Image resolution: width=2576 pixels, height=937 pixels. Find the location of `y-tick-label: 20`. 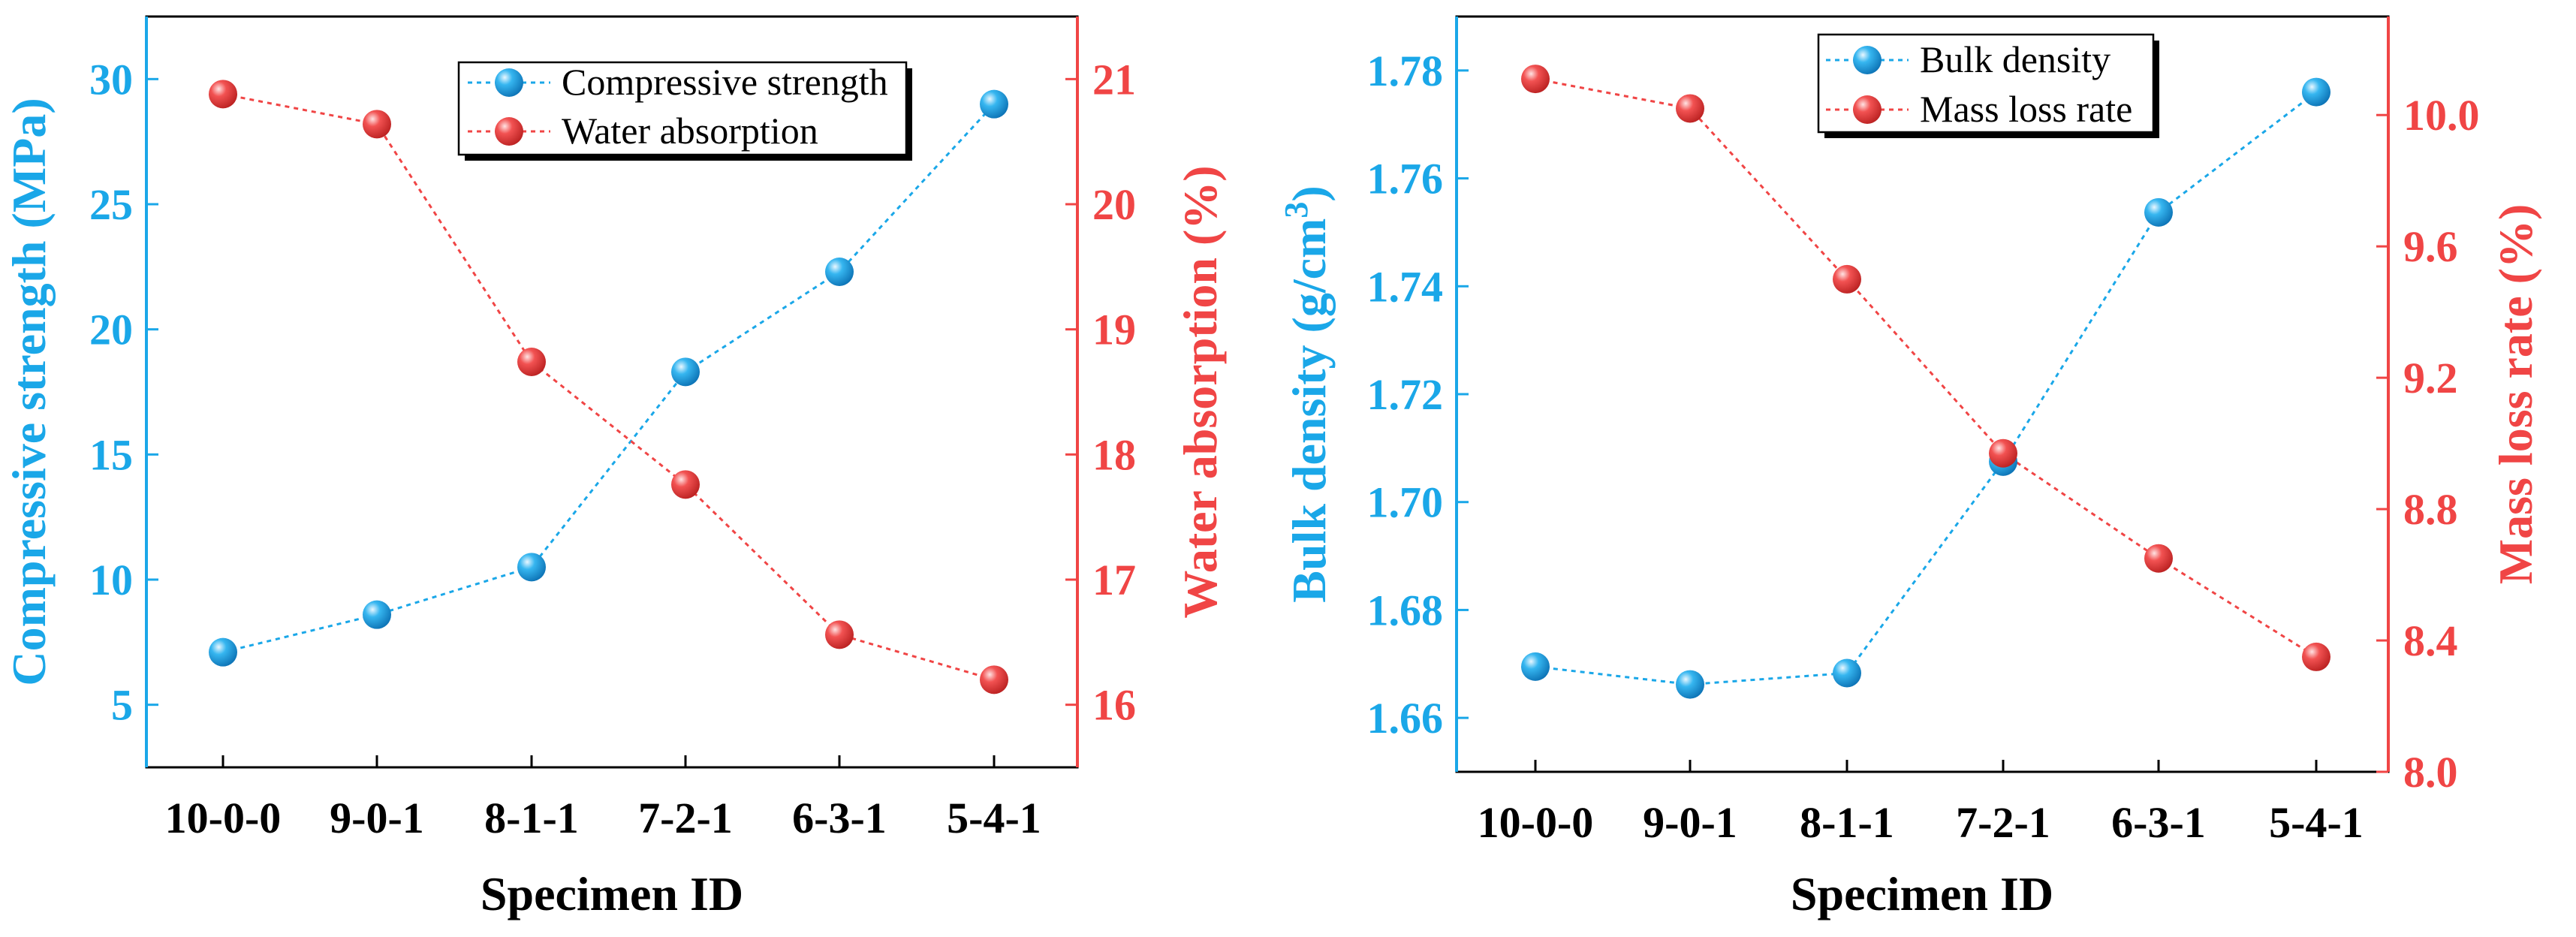

y-tick-label: 20 is located at coordinates (111, 330).